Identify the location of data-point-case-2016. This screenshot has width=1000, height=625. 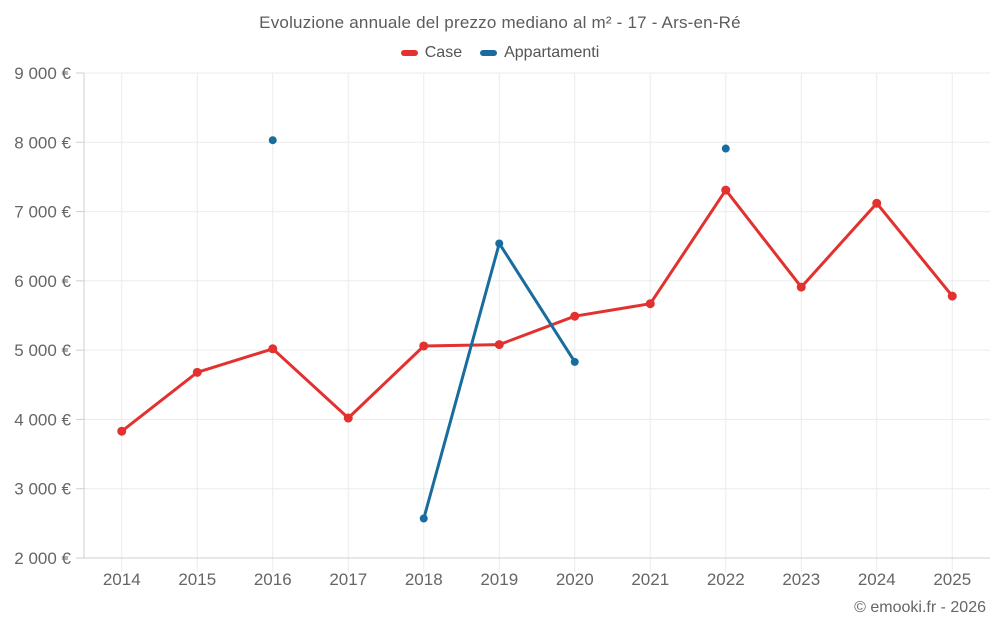
(273, 349).